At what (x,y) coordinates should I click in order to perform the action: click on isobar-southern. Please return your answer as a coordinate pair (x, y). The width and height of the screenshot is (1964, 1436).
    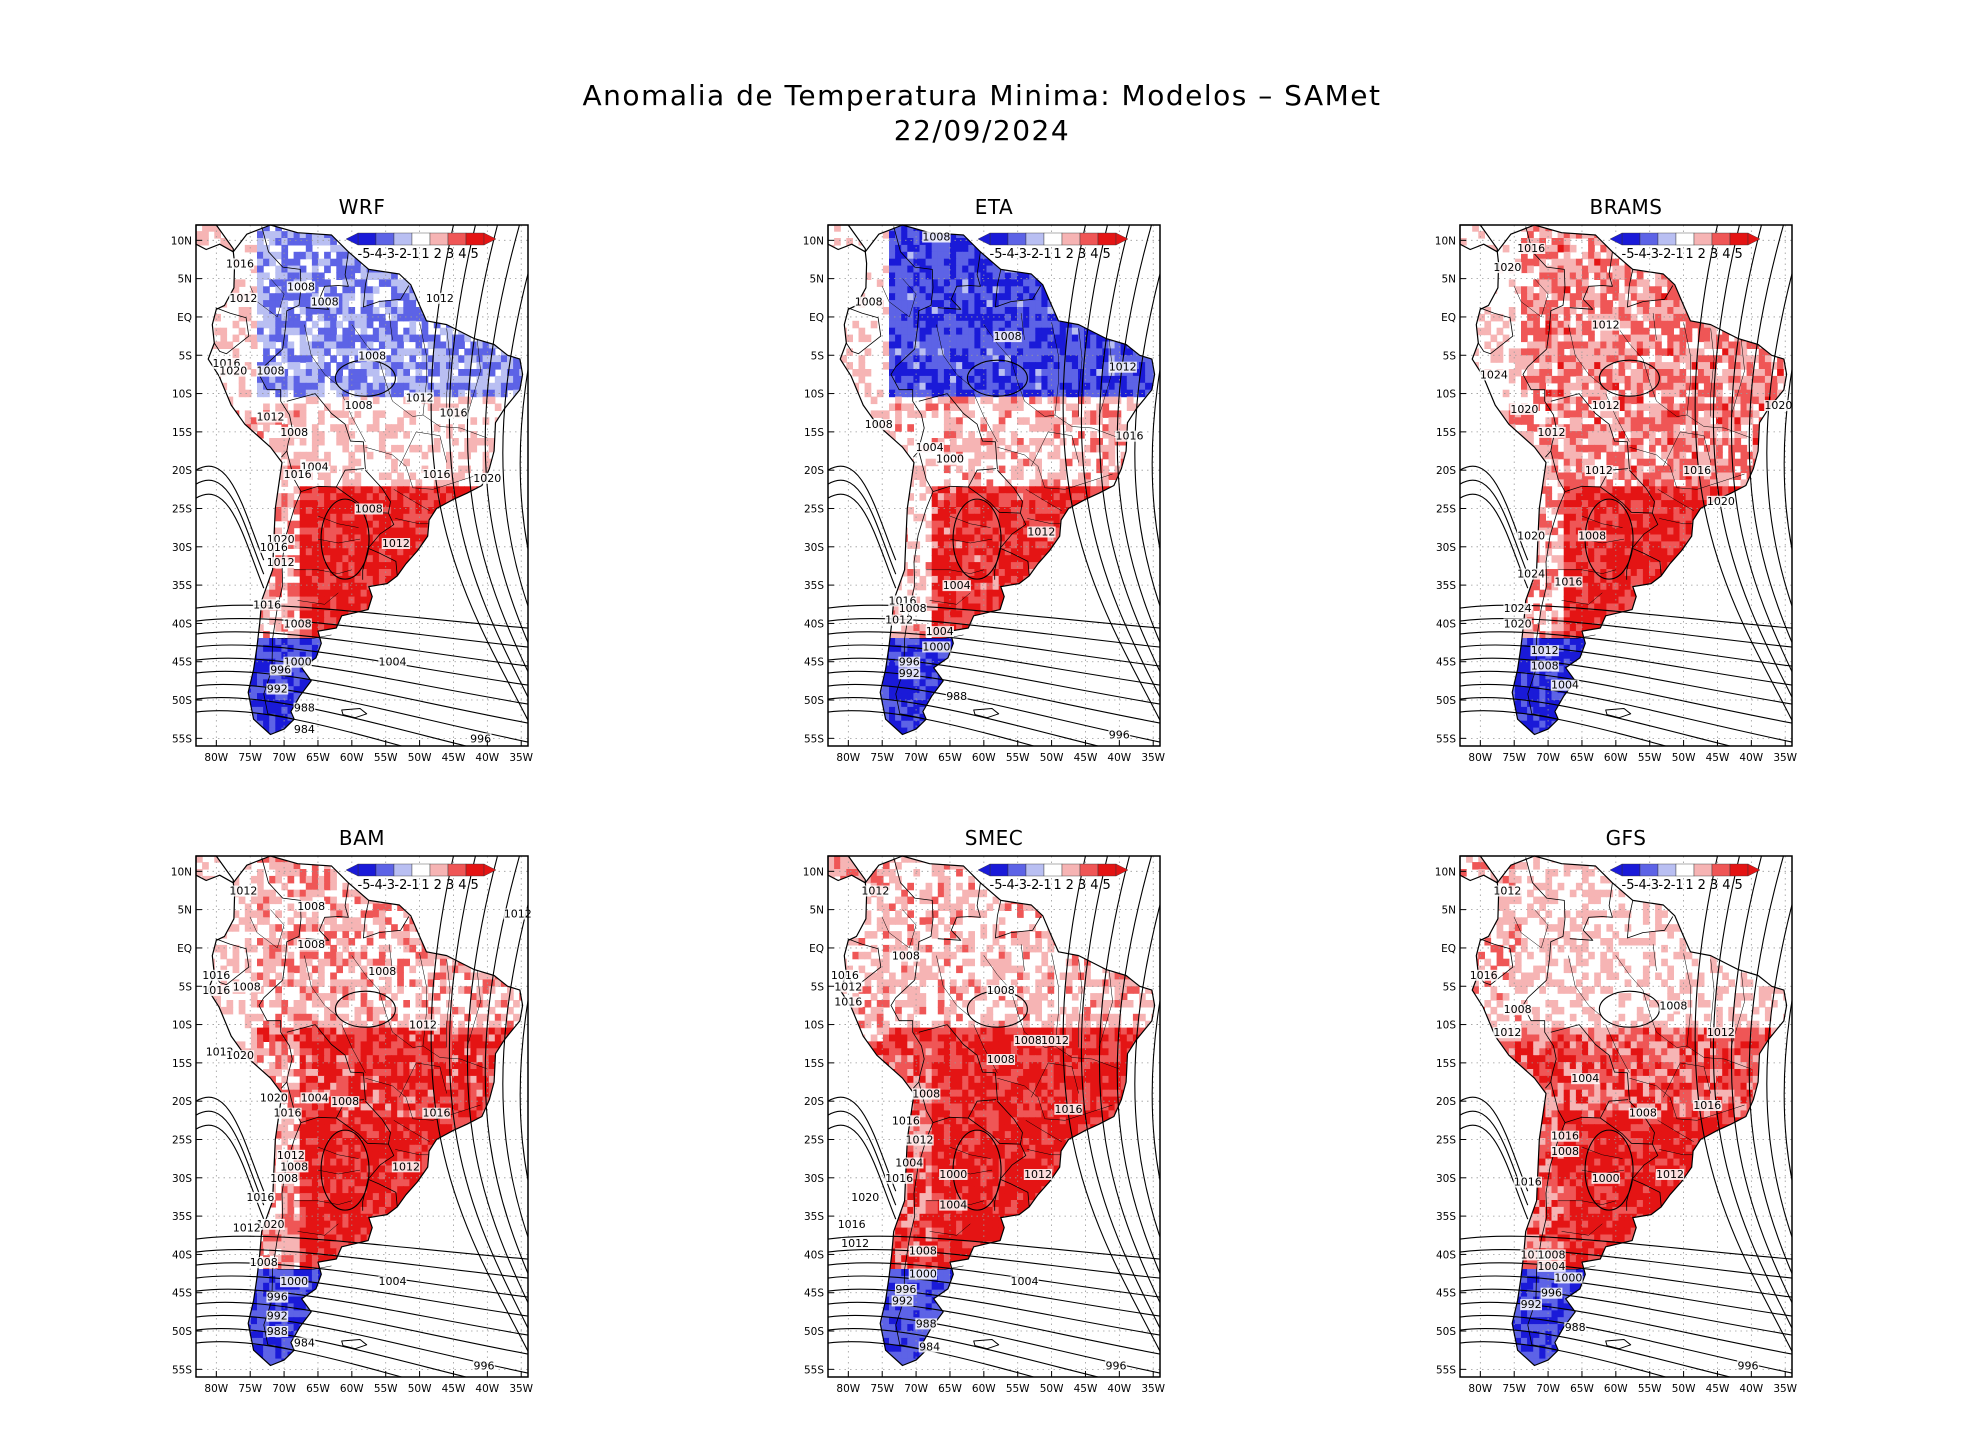
    Looking at the image, I should click on (362, 665).